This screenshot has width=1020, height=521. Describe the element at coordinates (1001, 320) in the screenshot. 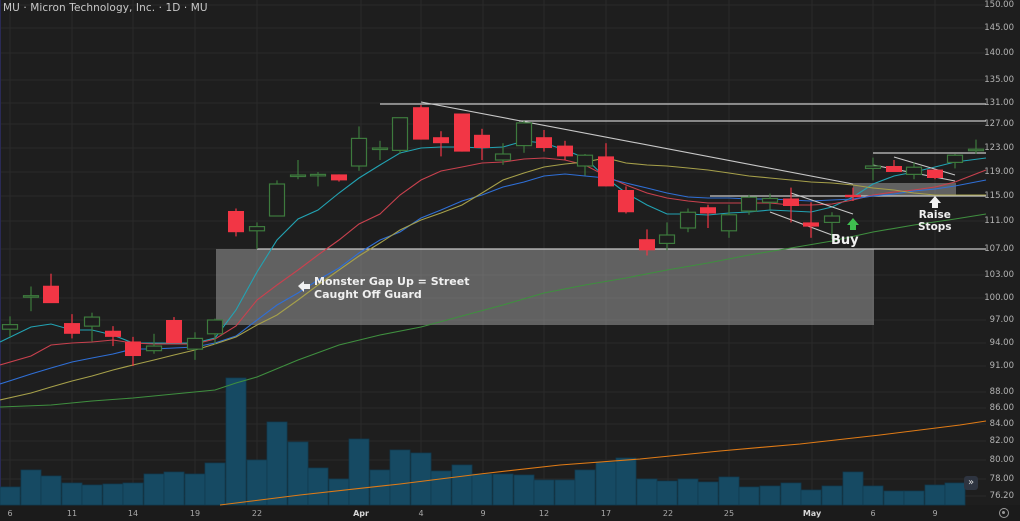

I see `price-axis-label: 97.00` at that location.